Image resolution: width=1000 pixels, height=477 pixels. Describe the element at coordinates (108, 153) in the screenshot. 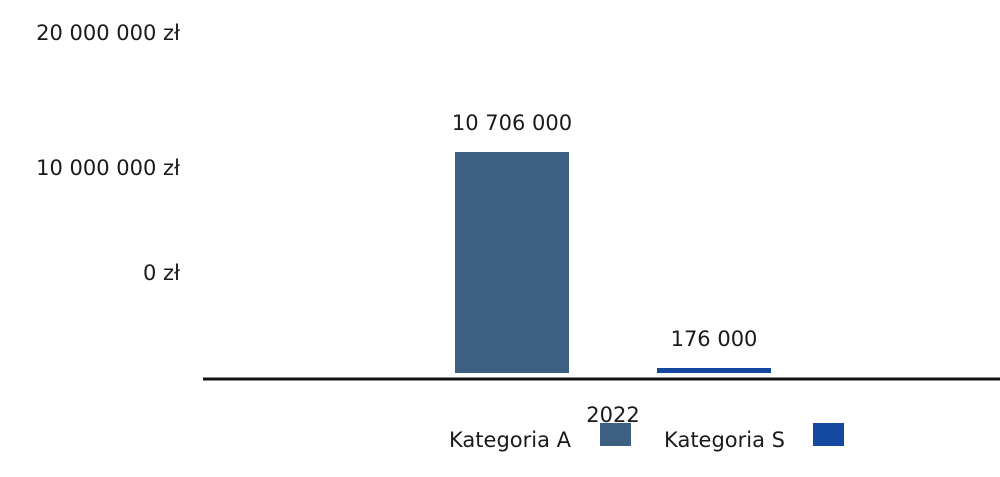

I see `y-axis-tick-labels: 20 000 000 zł 10 000 000 zł 0 zł` at that location.